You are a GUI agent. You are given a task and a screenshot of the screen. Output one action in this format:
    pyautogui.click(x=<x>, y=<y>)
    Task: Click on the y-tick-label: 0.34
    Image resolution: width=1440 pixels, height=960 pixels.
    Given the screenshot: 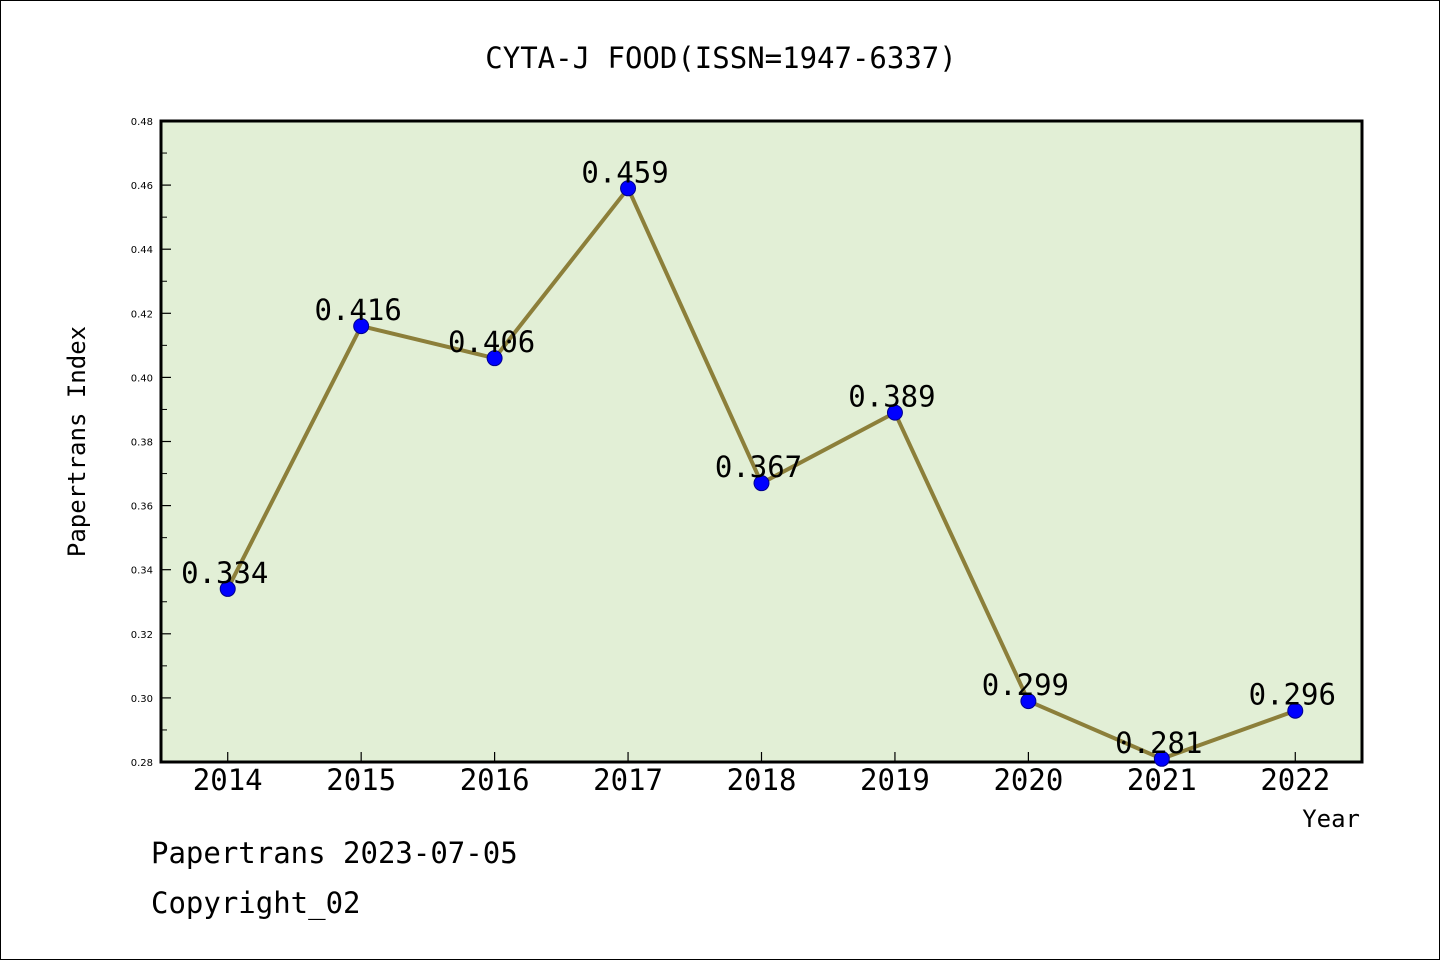 What is the action you would take?
    pyautogui.click(x=142, y=571)
    